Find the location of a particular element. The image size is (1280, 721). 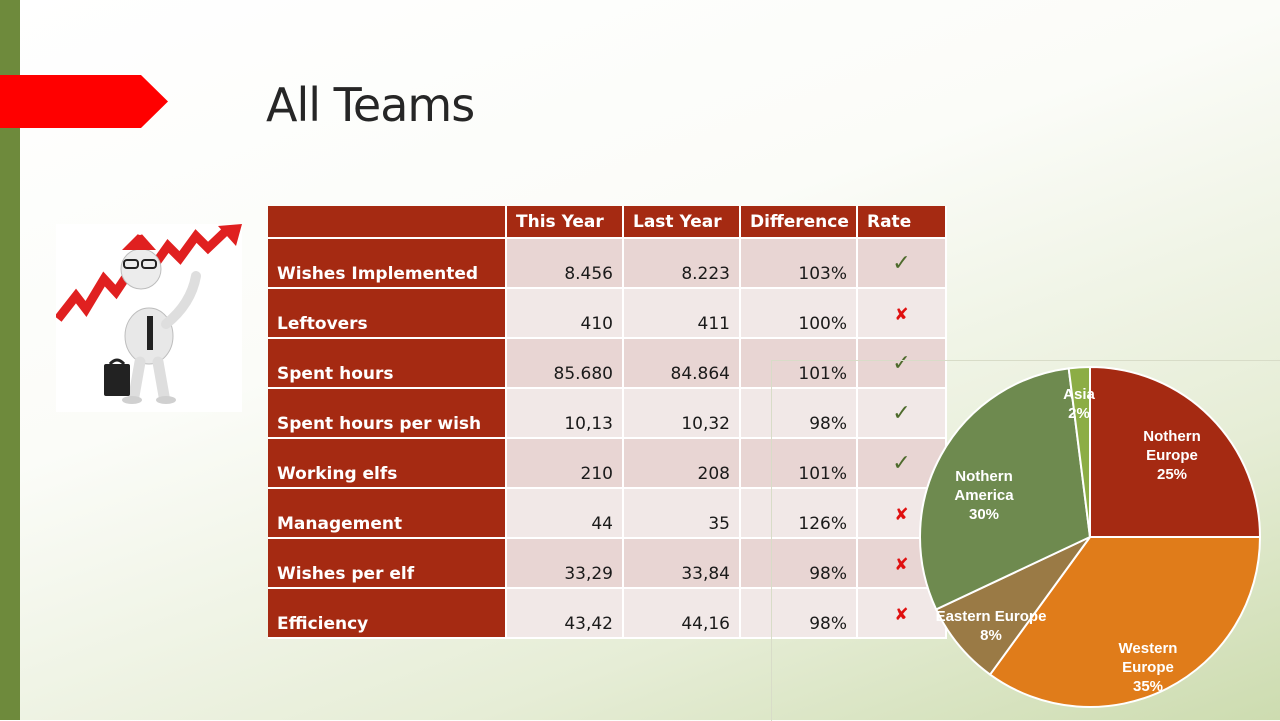

cell-last-year: 44,16 is located at coordinates (681, 613).